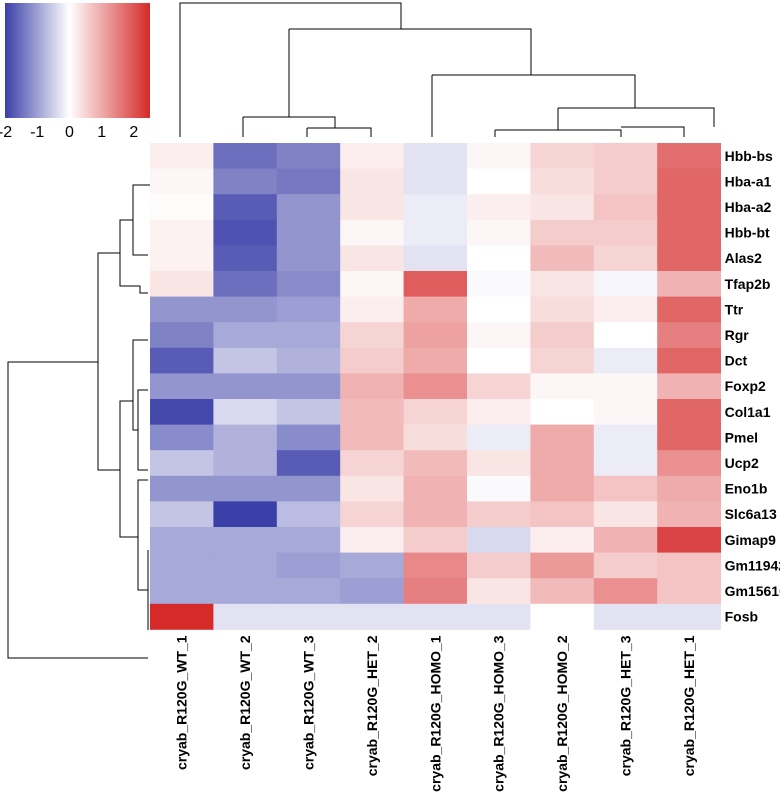 The image size is (780, 795). Describe the element at coordinates (101, 132) in the screenshot. I see `color-scale-tick-label: 1` at that location.